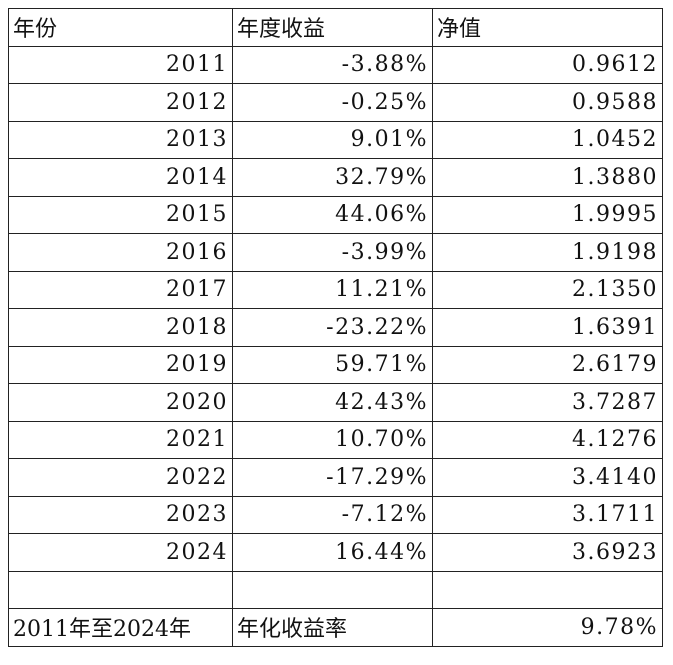 Image resolution: width=673 pixels, height=665 pixels. What do you see at coordinates (332, 439) in the screenshot?
I see `return-cell: 10.70%` at bounding box center [332, 439].